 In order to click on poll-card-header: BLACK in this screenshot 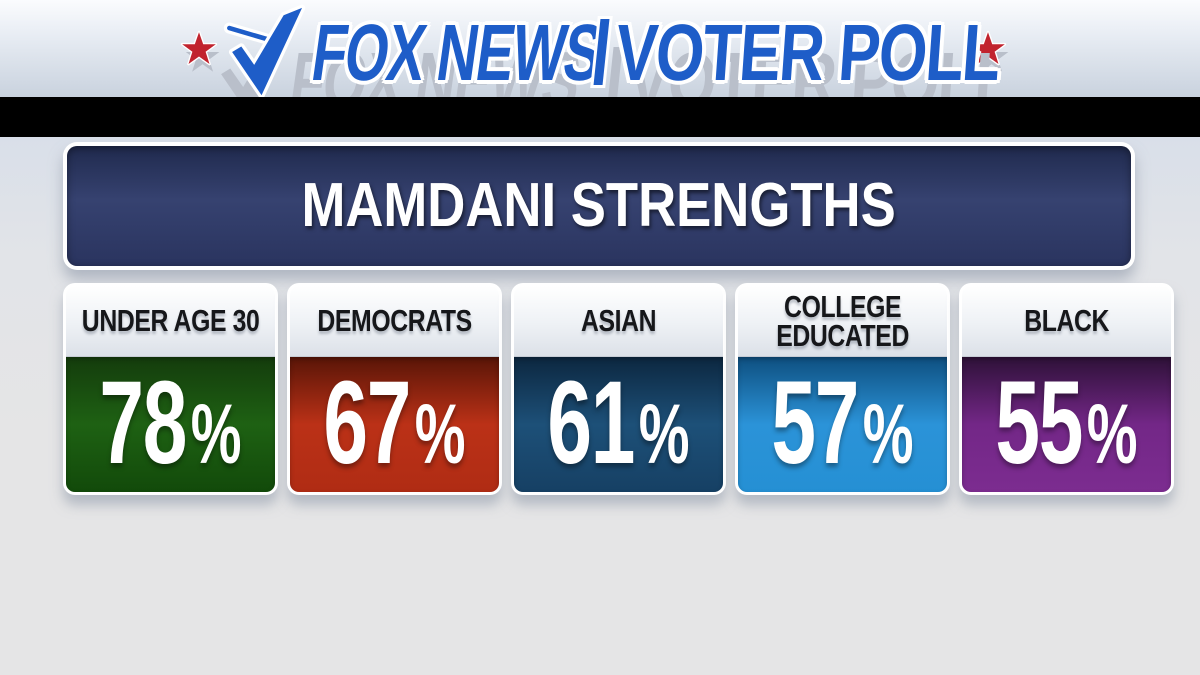, I will do `click(1066, 321)`.